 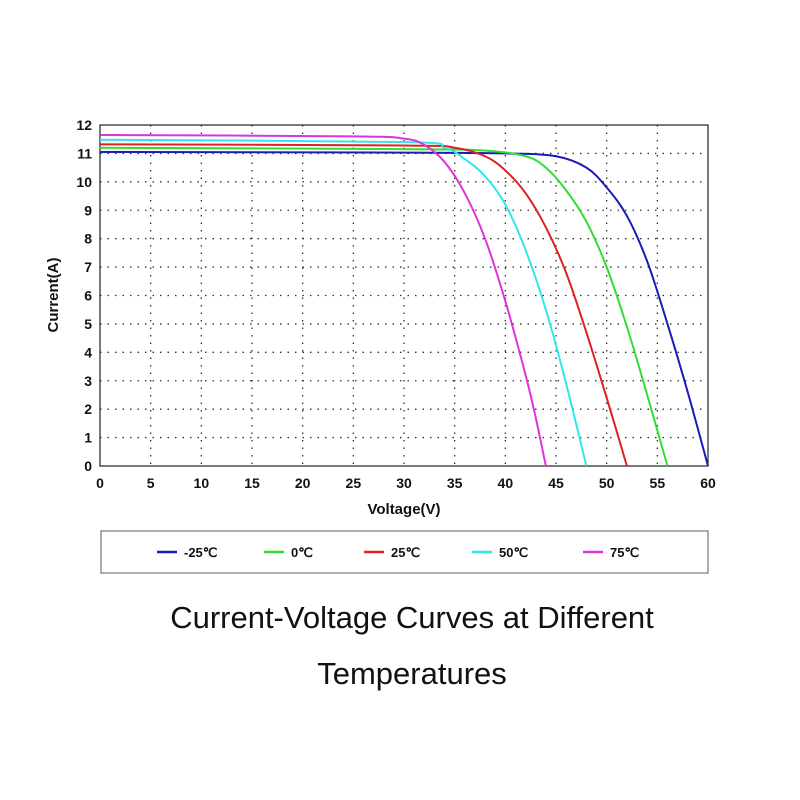 I want to click on legend-label: 25℃, so click(x=405, y=552).